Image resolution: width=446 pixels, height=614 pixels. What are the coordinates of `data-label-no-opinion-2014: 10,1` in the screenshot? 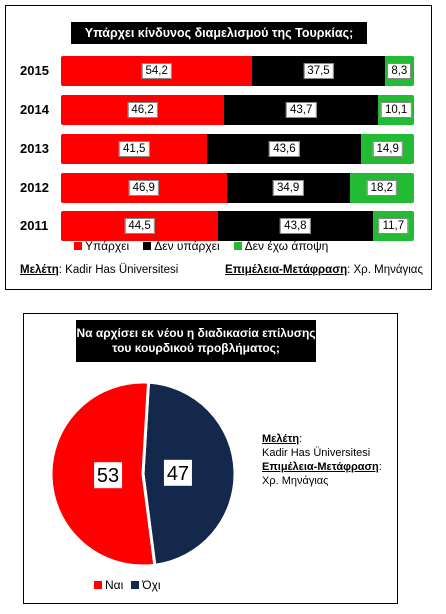 It's located at (396, 110).